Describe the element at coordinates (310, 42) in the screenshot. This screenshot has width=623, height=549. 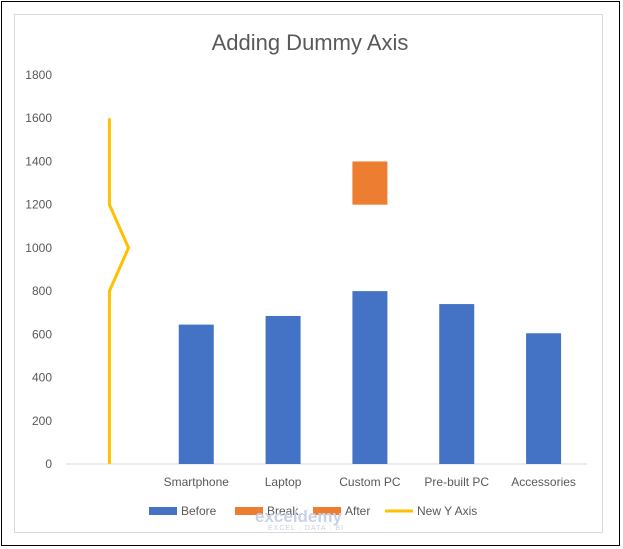
I see `chart-title: Adding Dummy Axis` at that location.